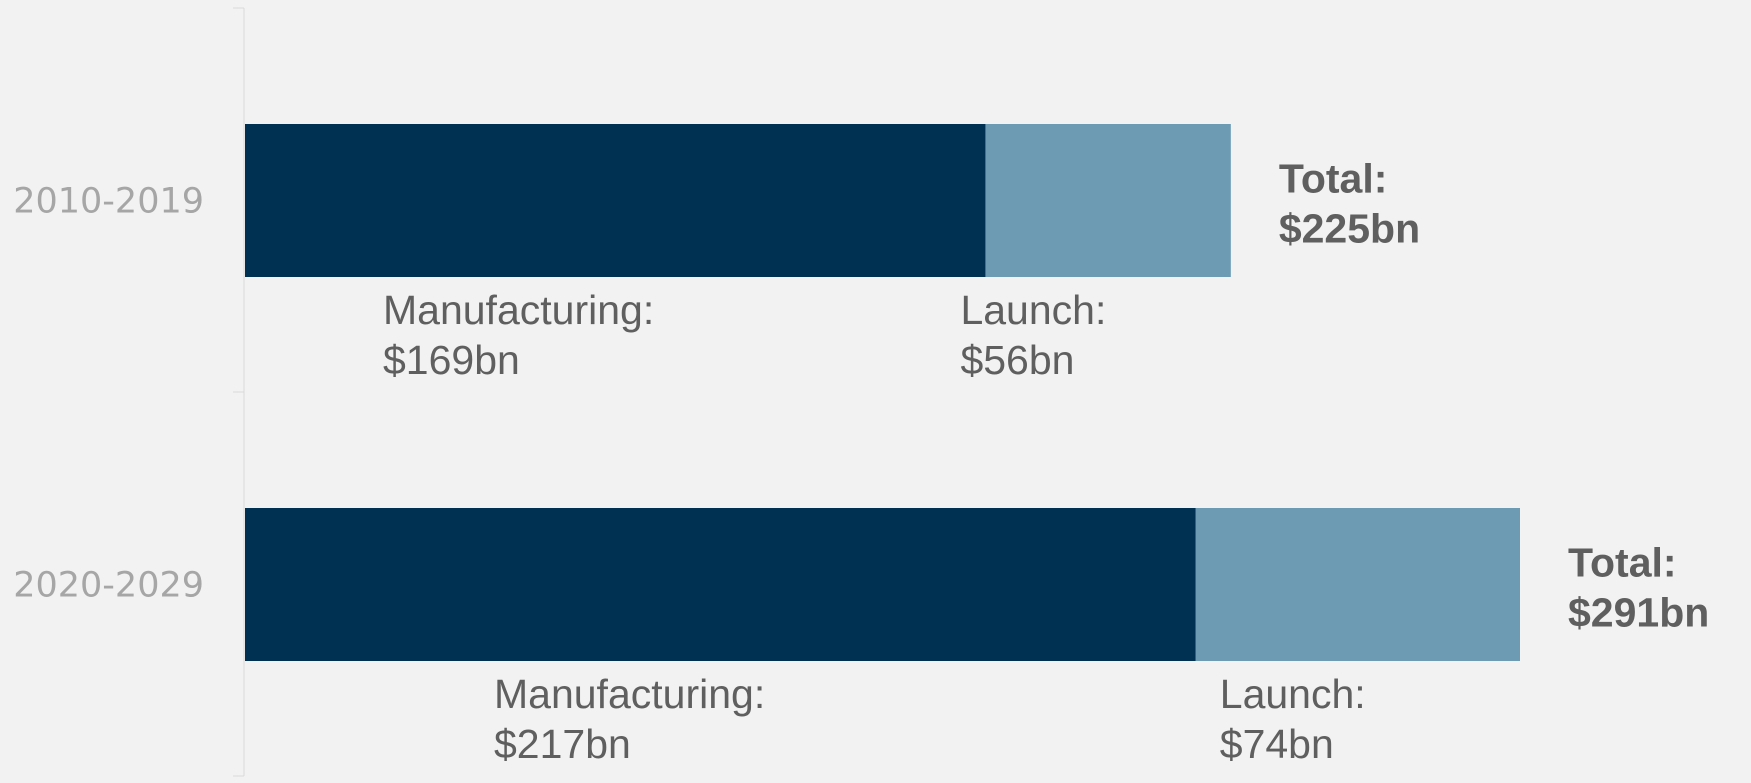  What do you see at coordinates (1349, 229) in the screenshot?
I see `total-value-label: $225bn` at bounding box center [1349, 229].